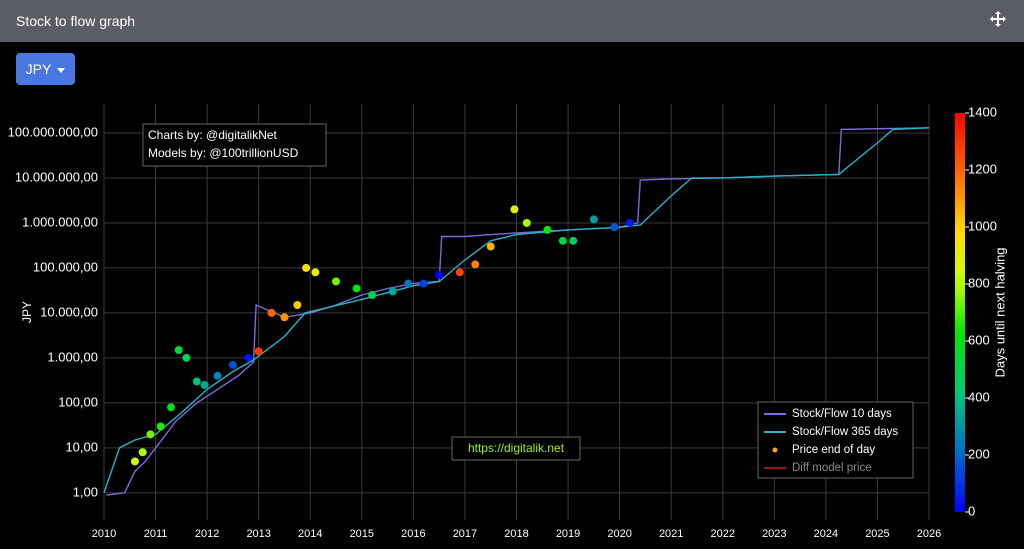 This screenshot has width=1024, height=549. I want to click on colorbar-tick-label: 800, so click(979, 282).